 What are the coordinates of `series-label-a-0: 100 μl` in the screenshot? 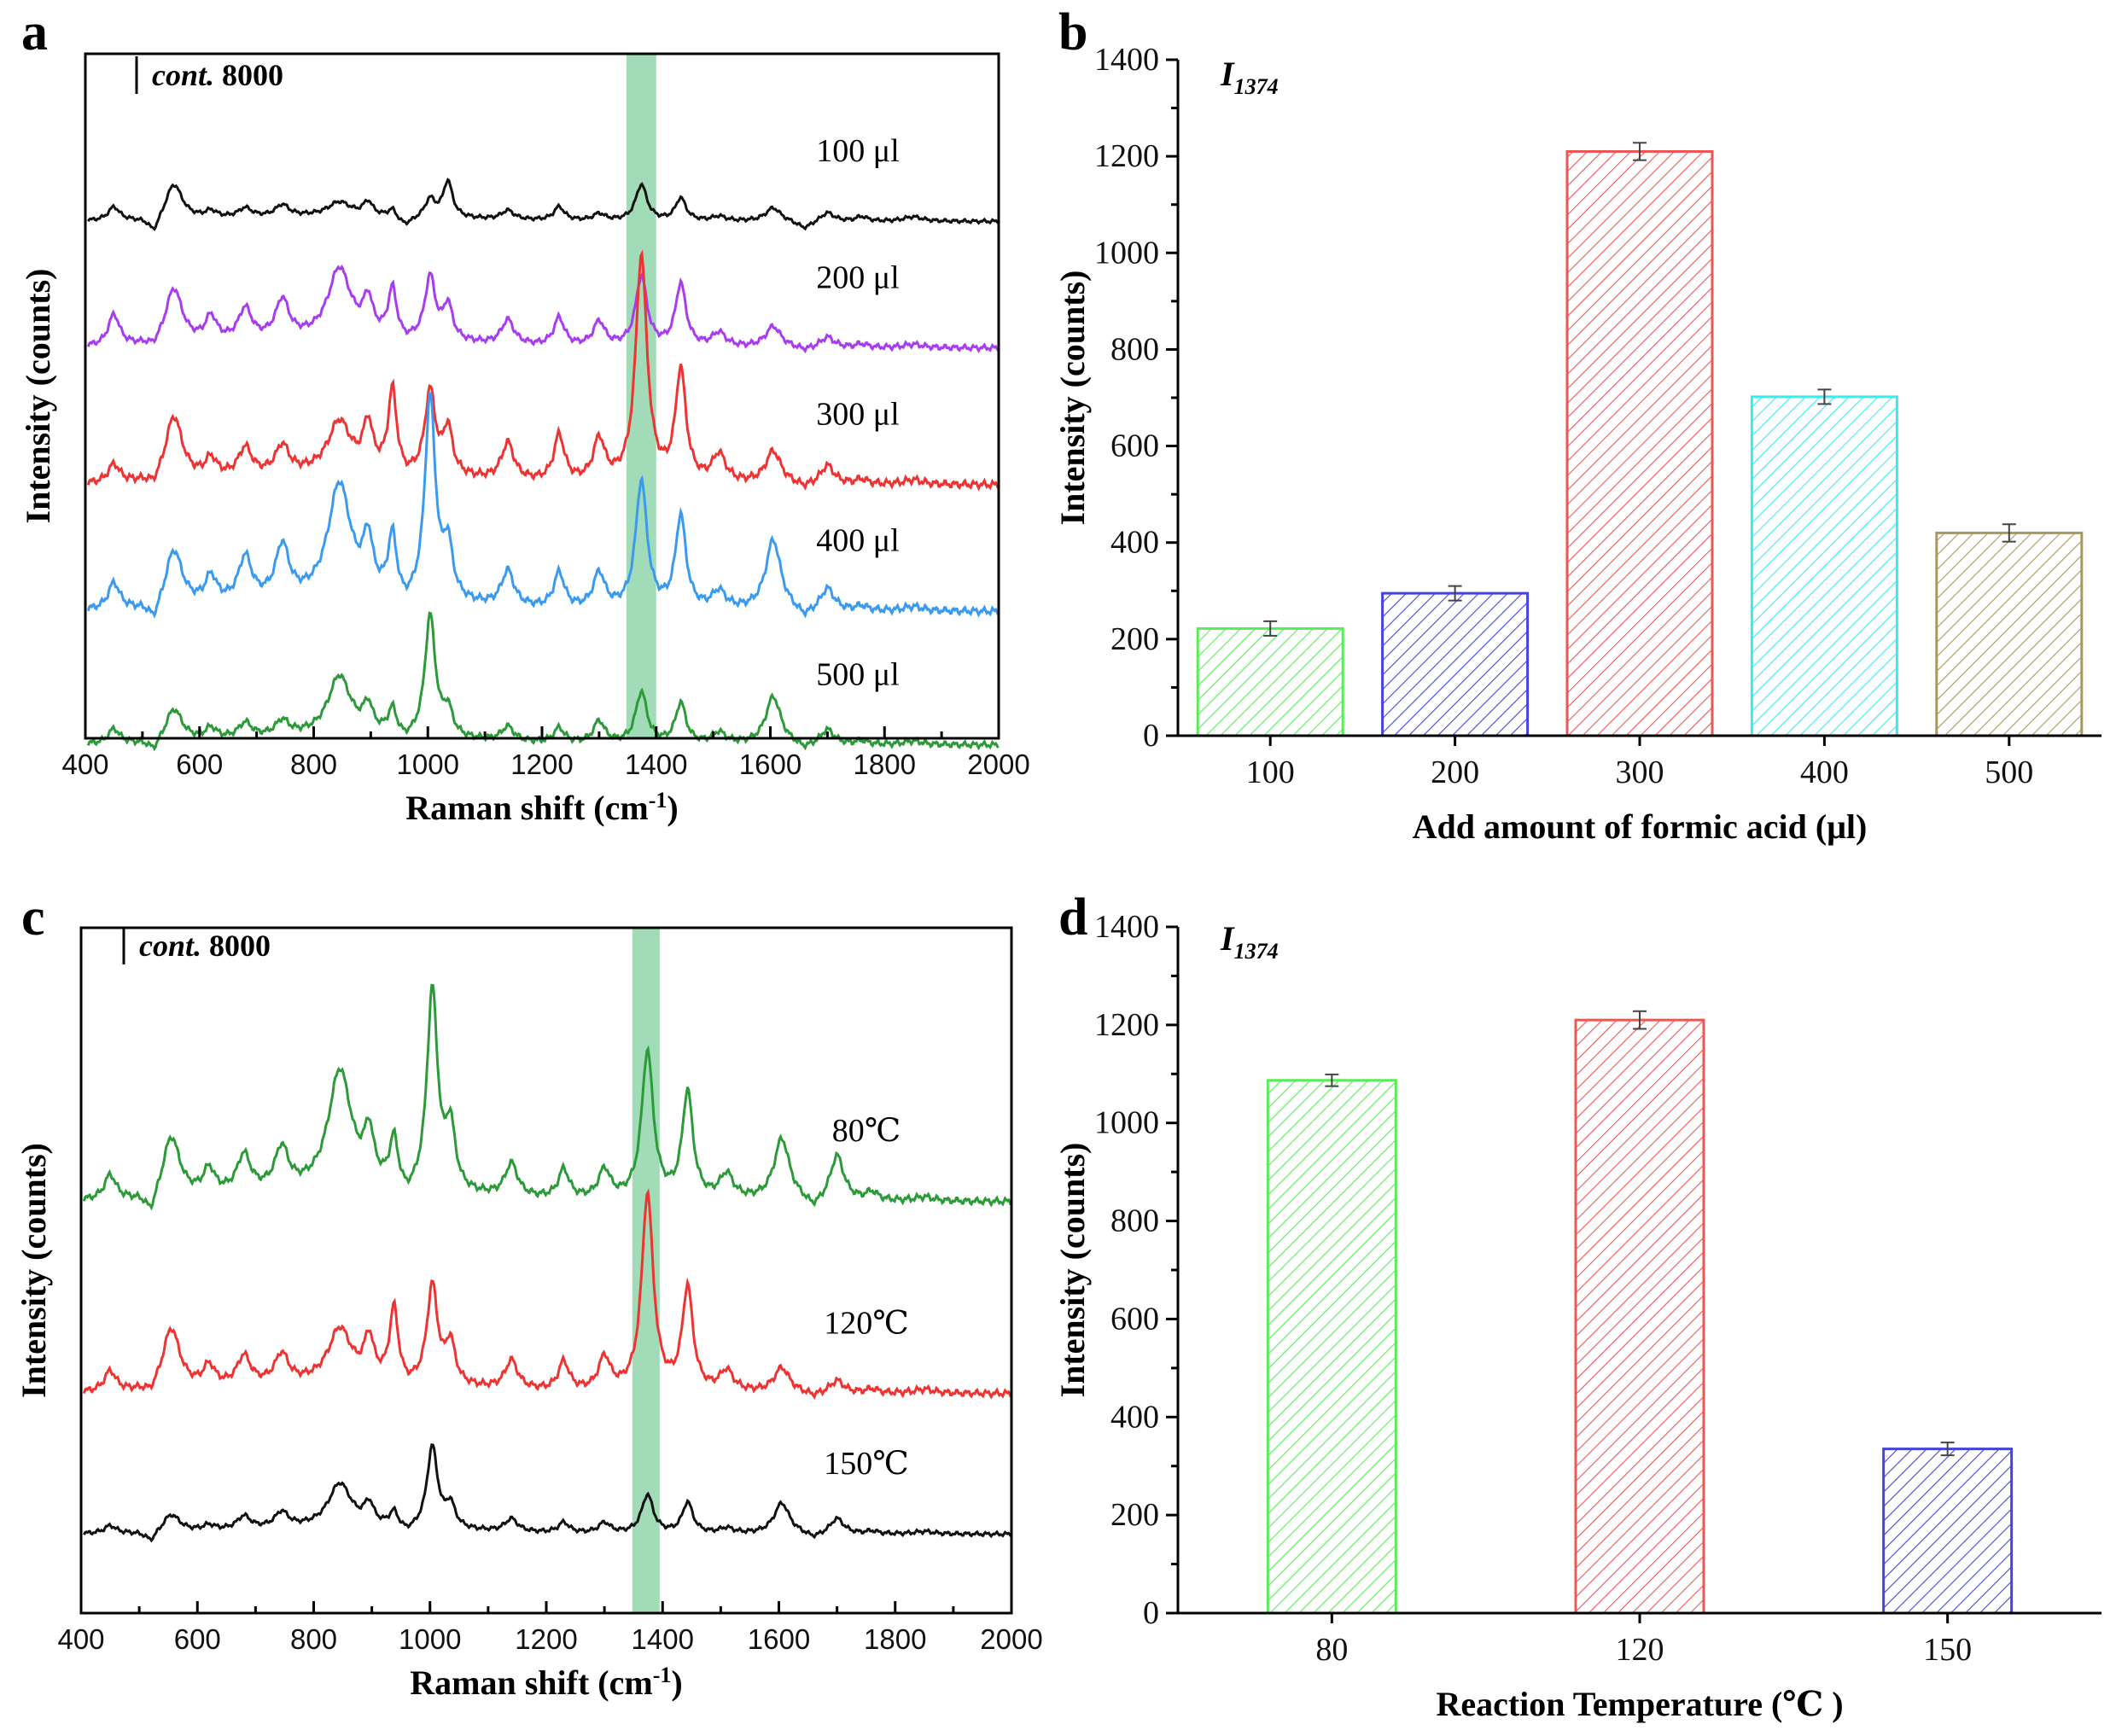 It's located at (858, 151).